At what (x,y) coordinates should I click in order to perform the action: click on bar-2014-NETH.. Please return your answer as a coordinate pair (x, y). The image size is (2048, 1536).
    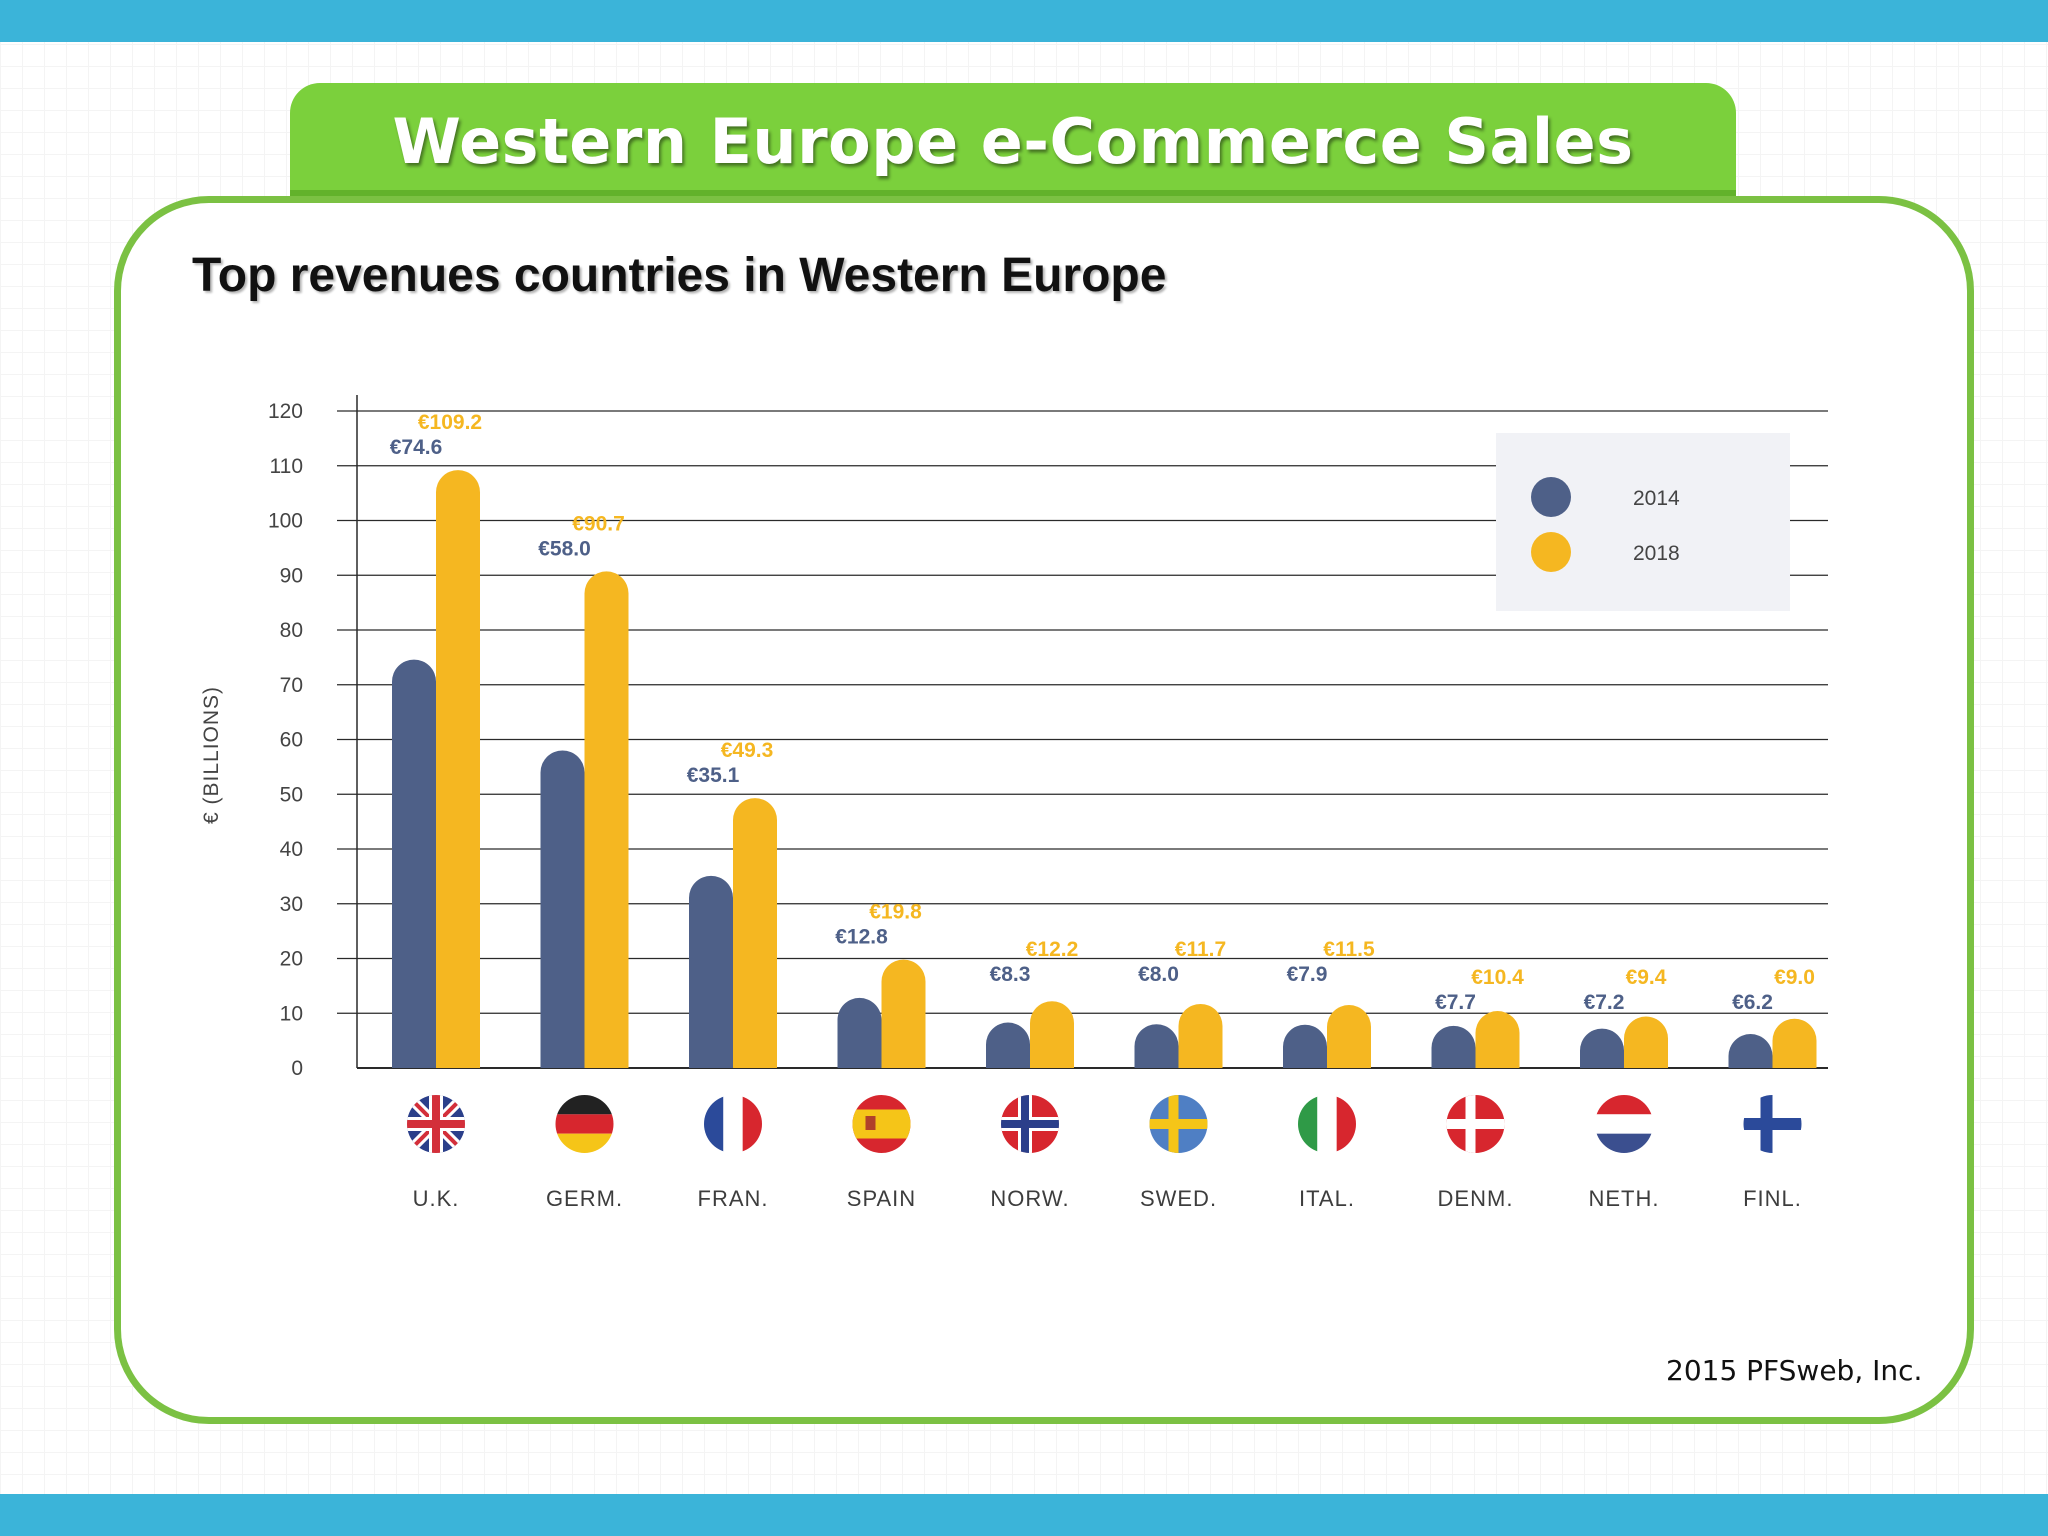
    Looking at the image, I should click on (1602, 1048).